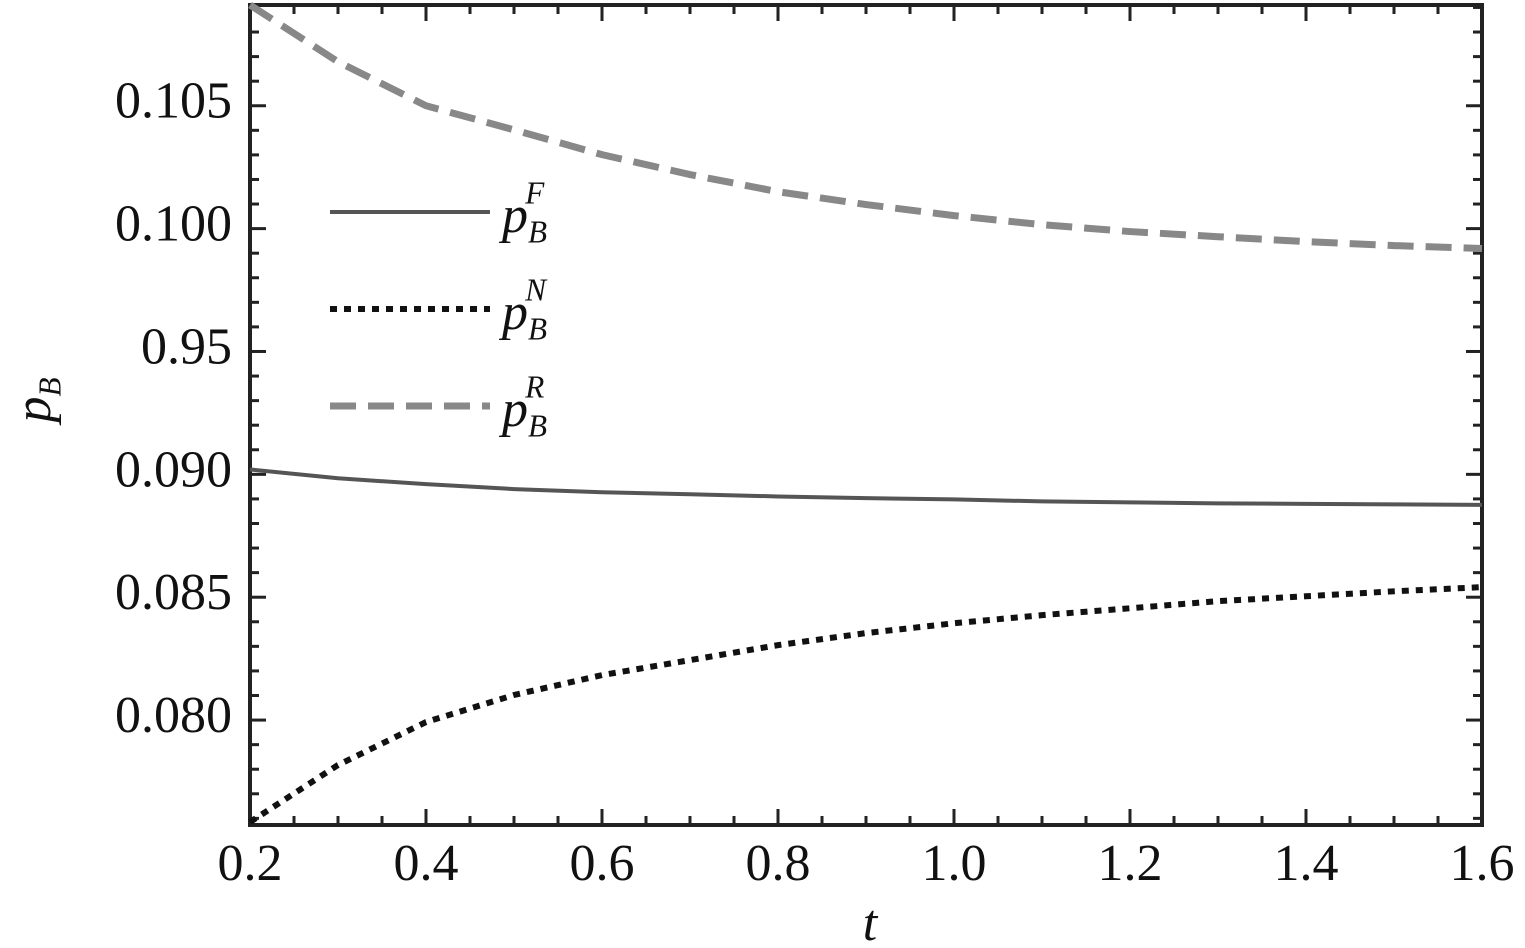  I want to click on y-tick-label: 0.085, so click(173, 592).